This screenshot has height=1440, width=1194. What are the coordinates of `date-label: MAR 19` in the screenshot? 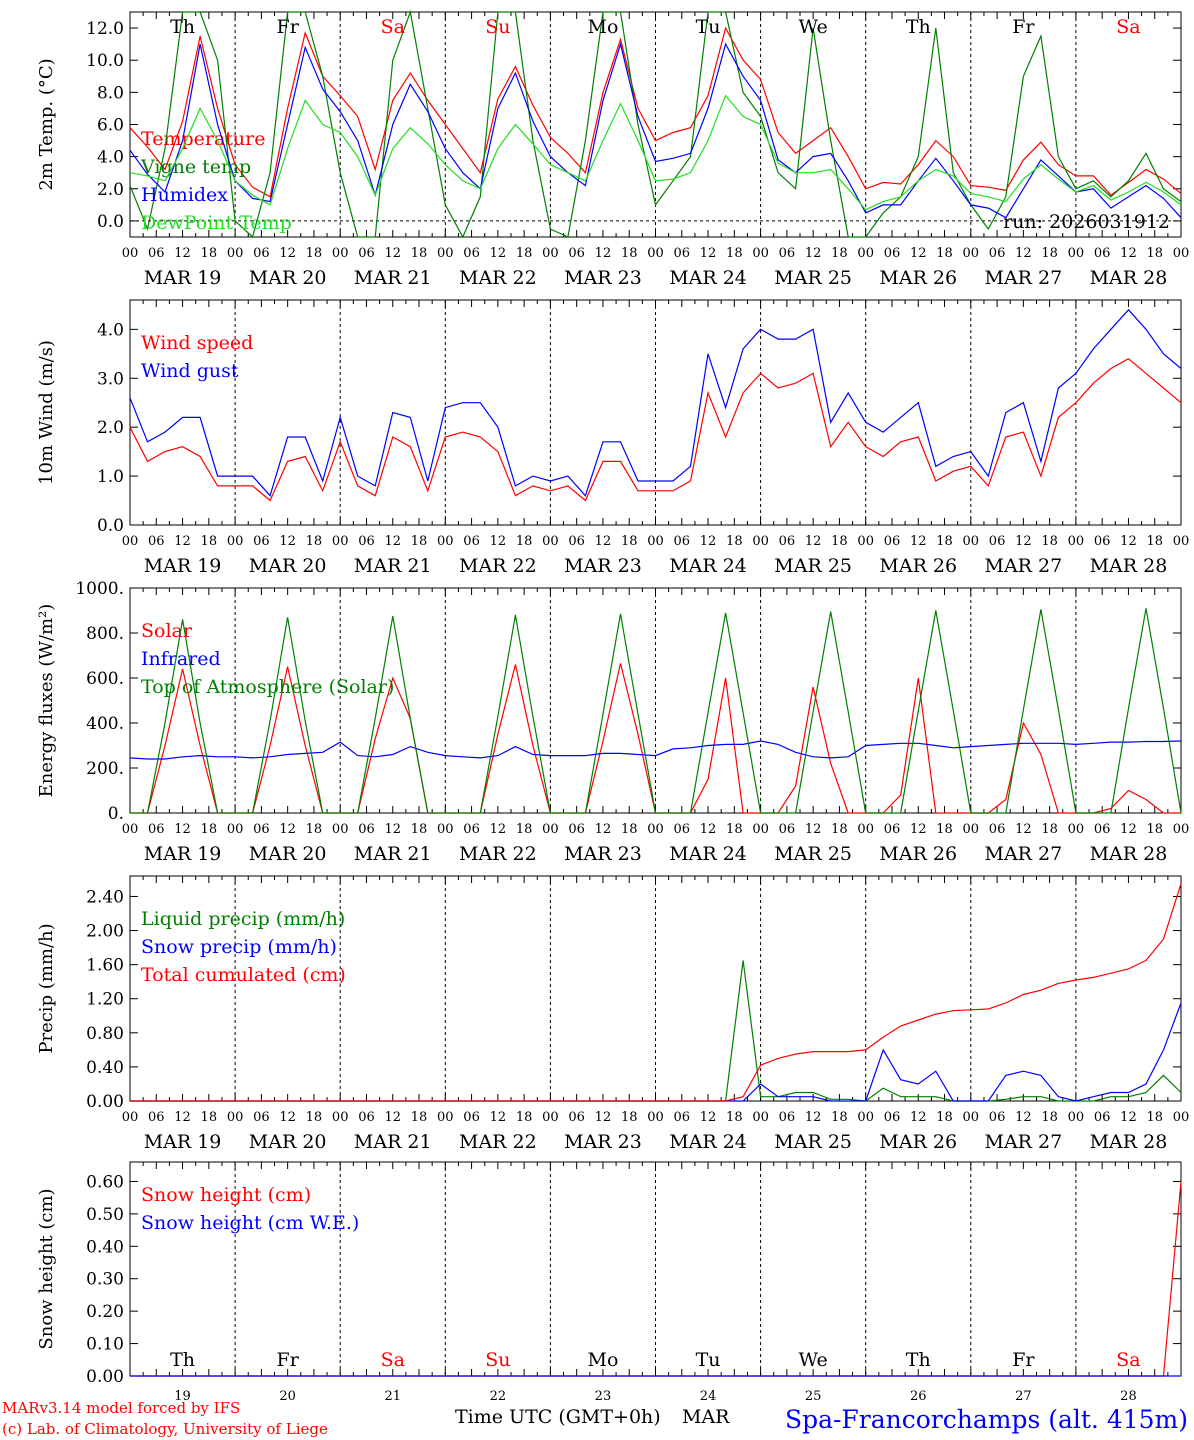 It's located at (183, 566).